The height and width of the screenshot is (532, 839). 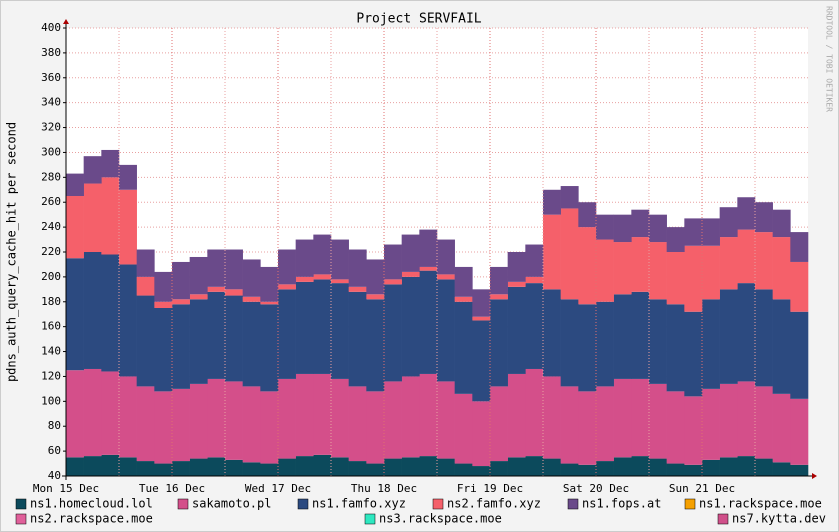 What do you see at coordinates (494, 504) in the screenshot?
I see `legend-label: ns2.famfo.xyz` at bounding box center [494, 504].